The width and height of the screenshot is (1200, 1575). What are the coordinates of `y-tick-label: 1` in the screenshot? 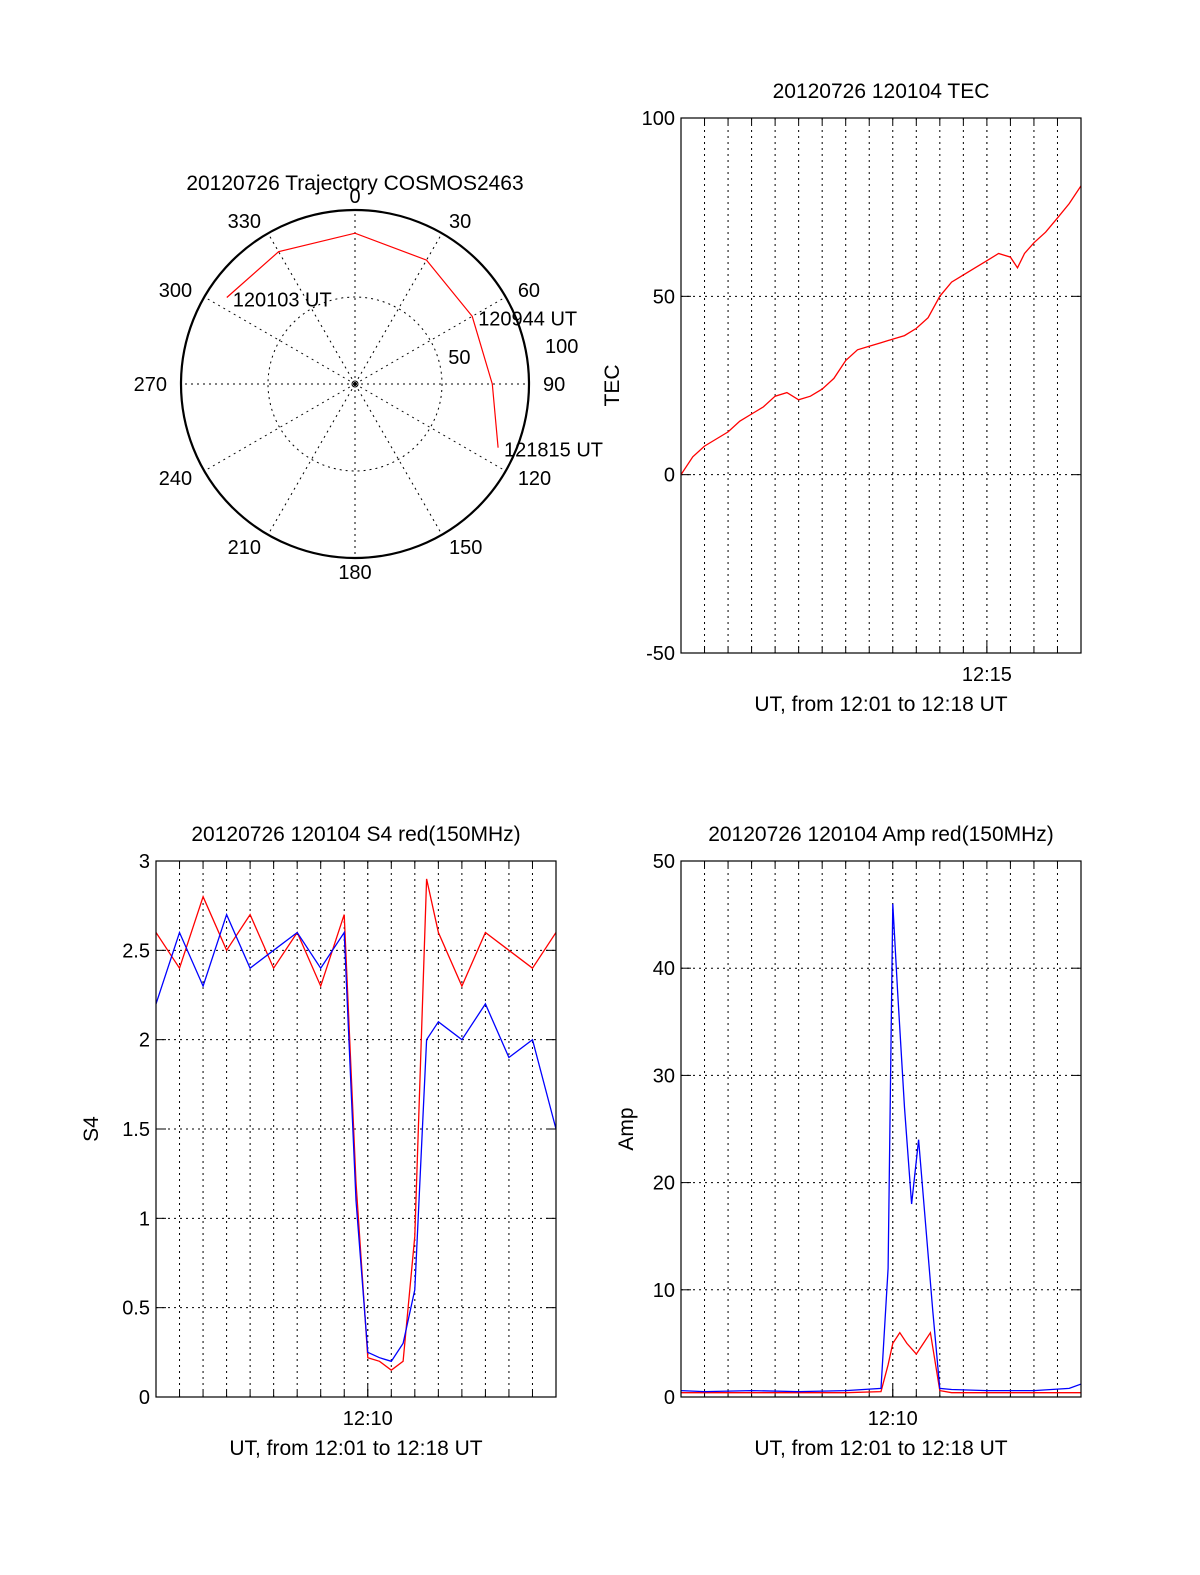 It's located at (144, 1219).